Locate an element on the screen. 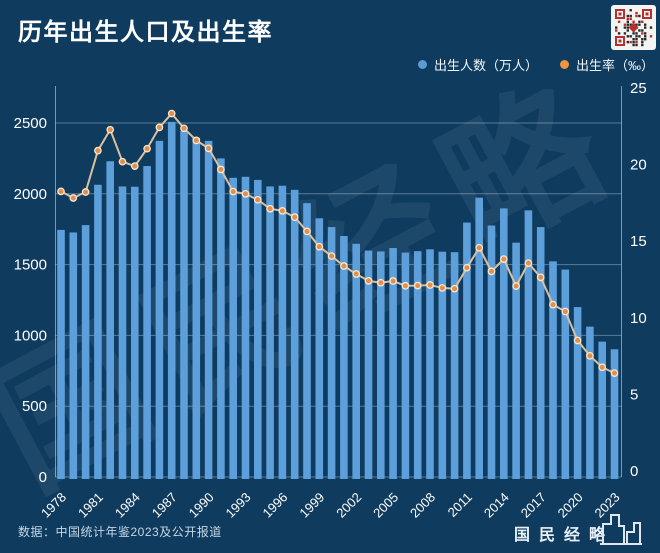 The width and height of the screenshot is (660, 553). bar-2006 is located at coordinates (405, 365).